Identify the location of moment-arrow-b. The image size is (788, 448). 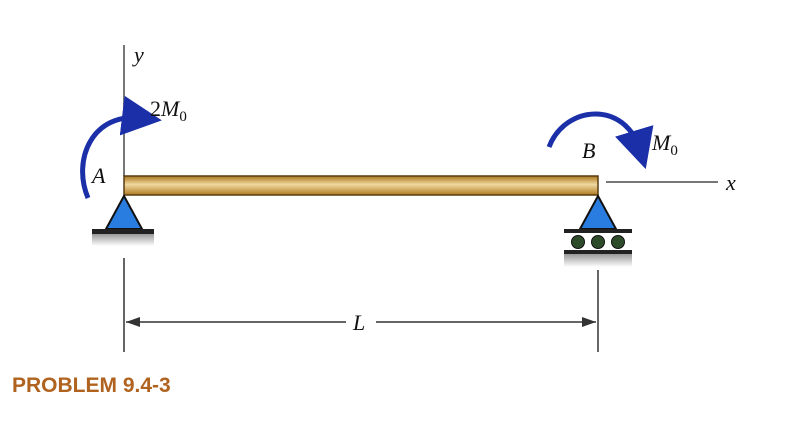
(600, 140).